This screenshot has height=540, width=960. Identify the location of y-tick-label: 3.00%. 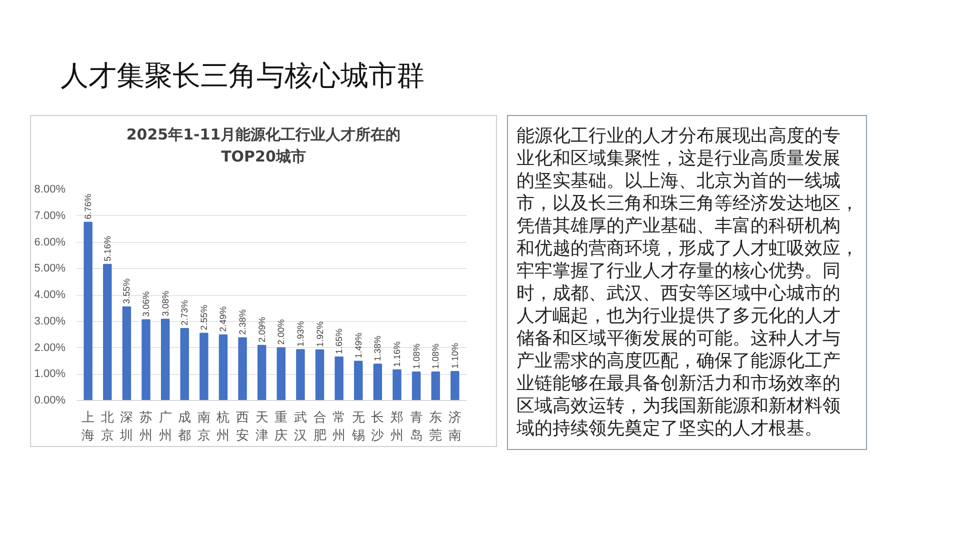
(50, 321).